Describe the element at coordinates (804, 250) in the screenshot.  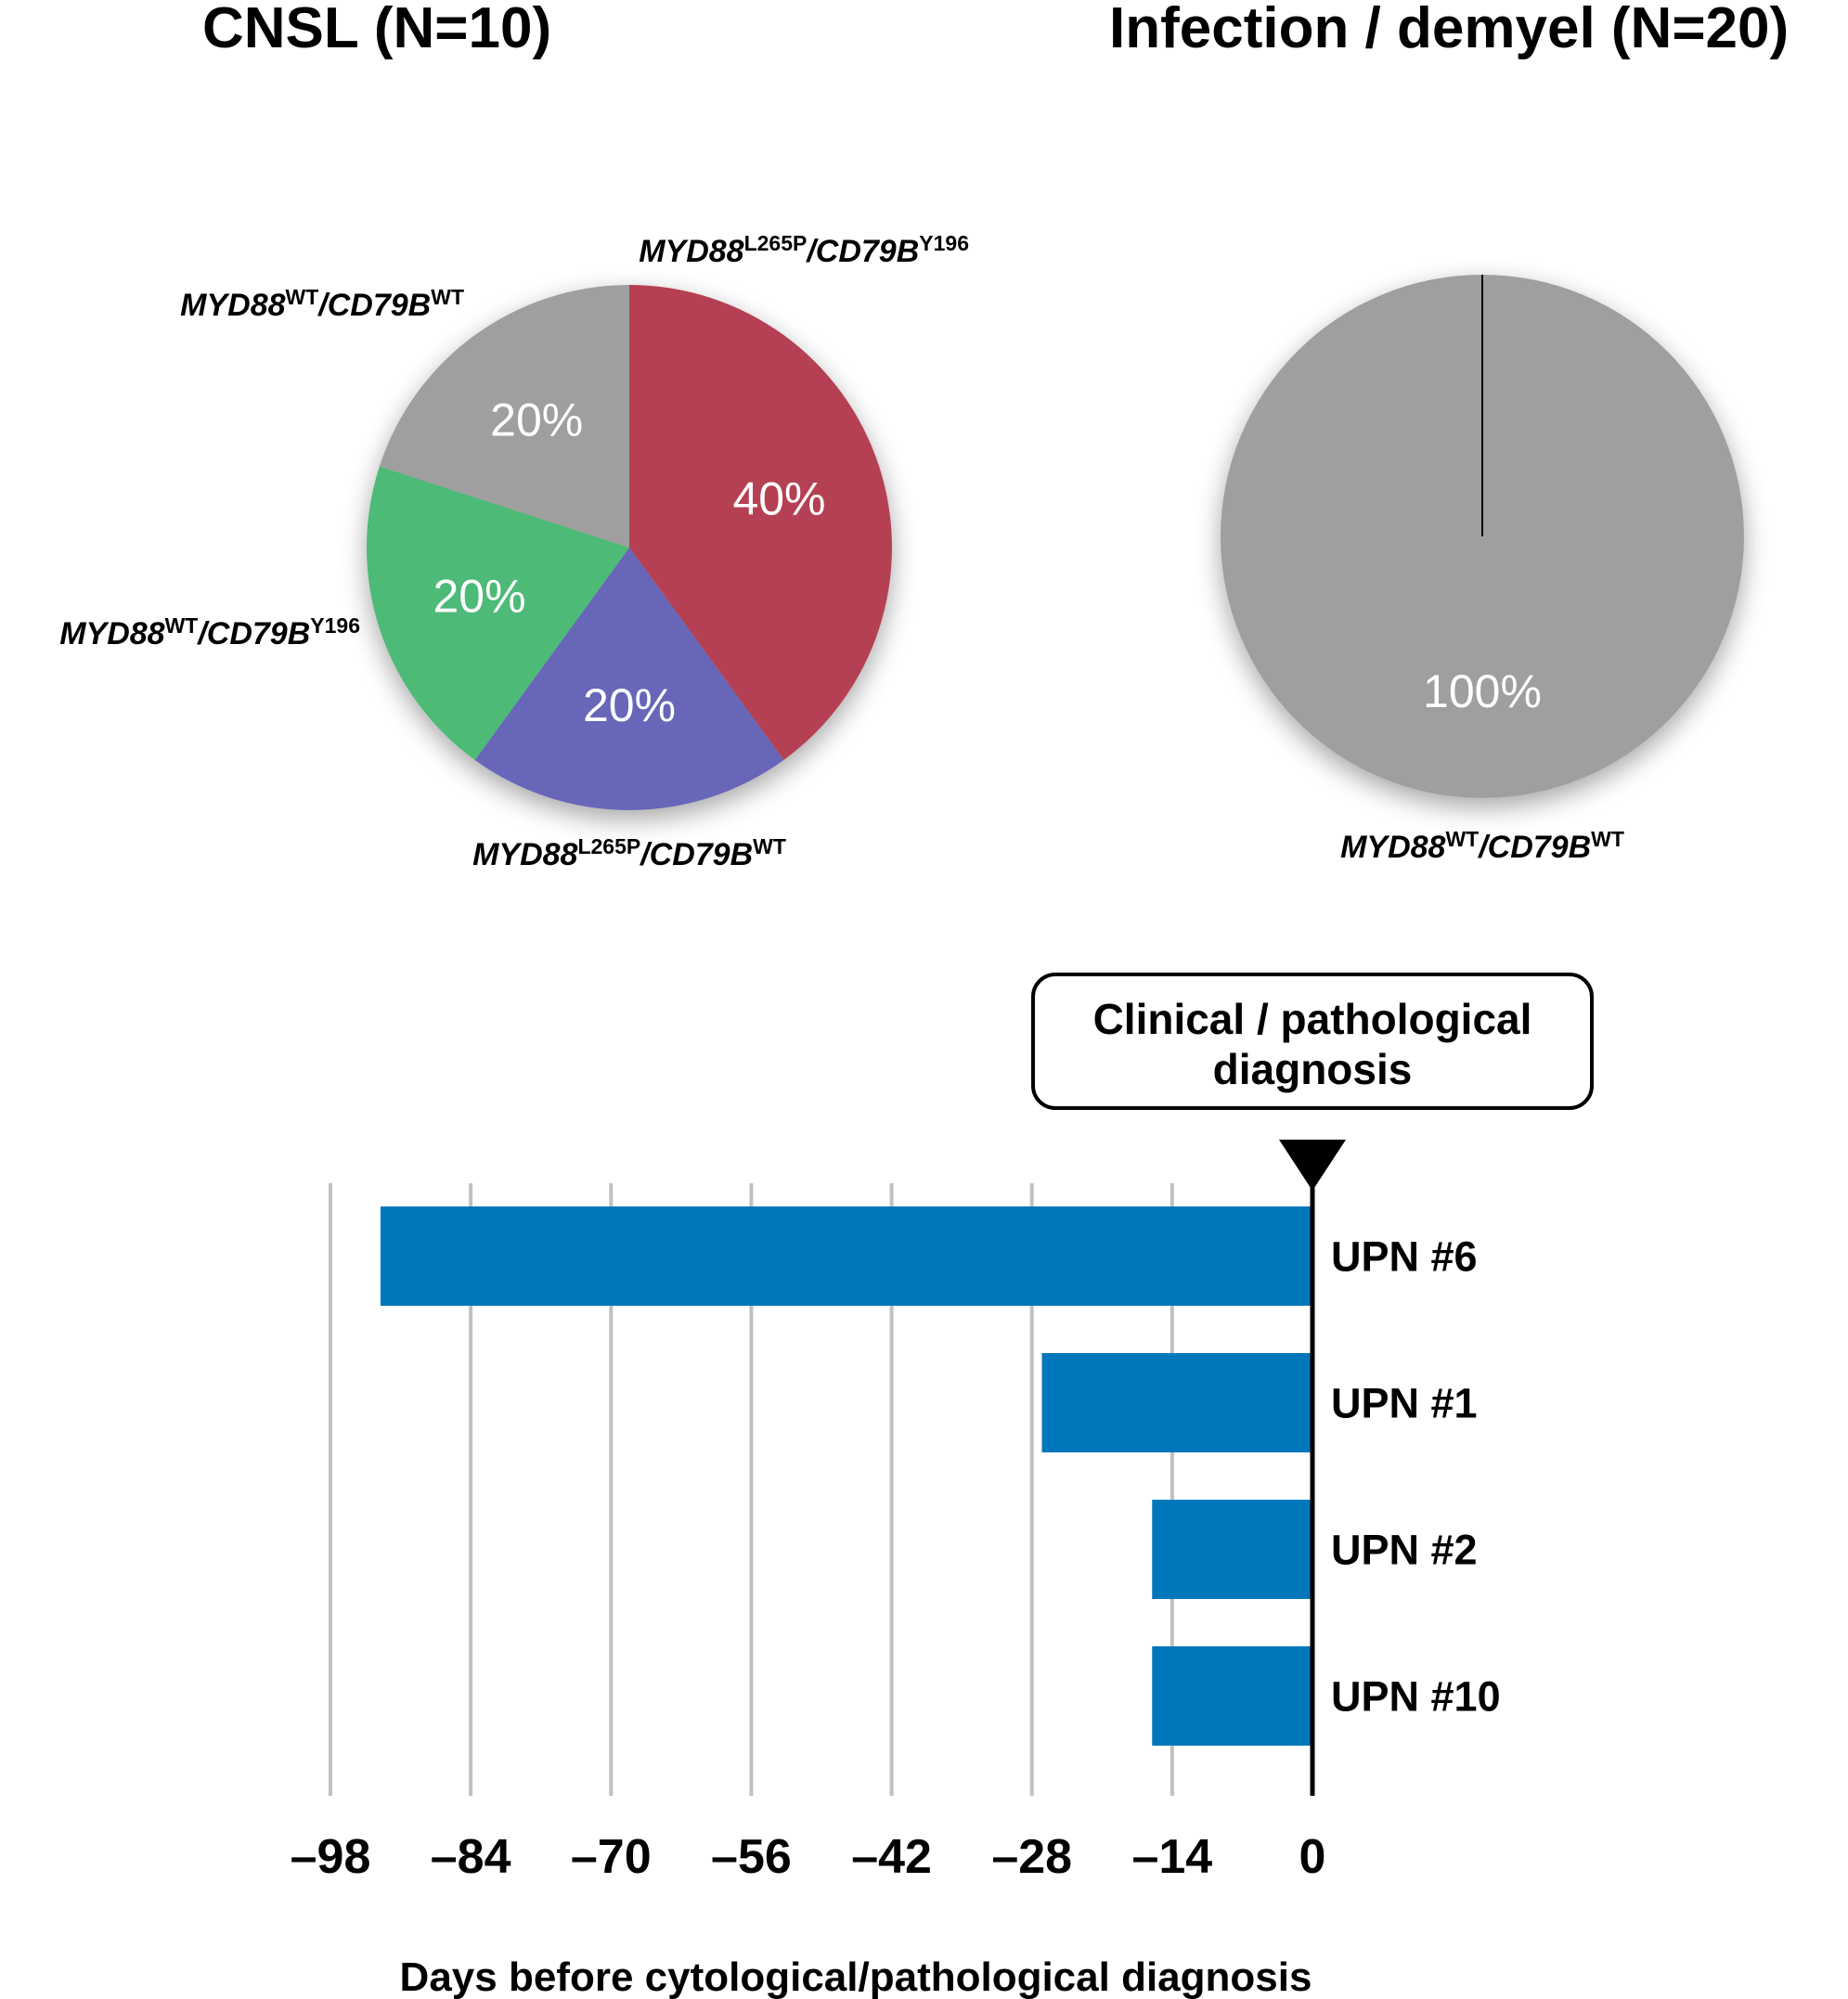
I see `pie-slice-label: MYD88L265P/CD79BY196` at that location.